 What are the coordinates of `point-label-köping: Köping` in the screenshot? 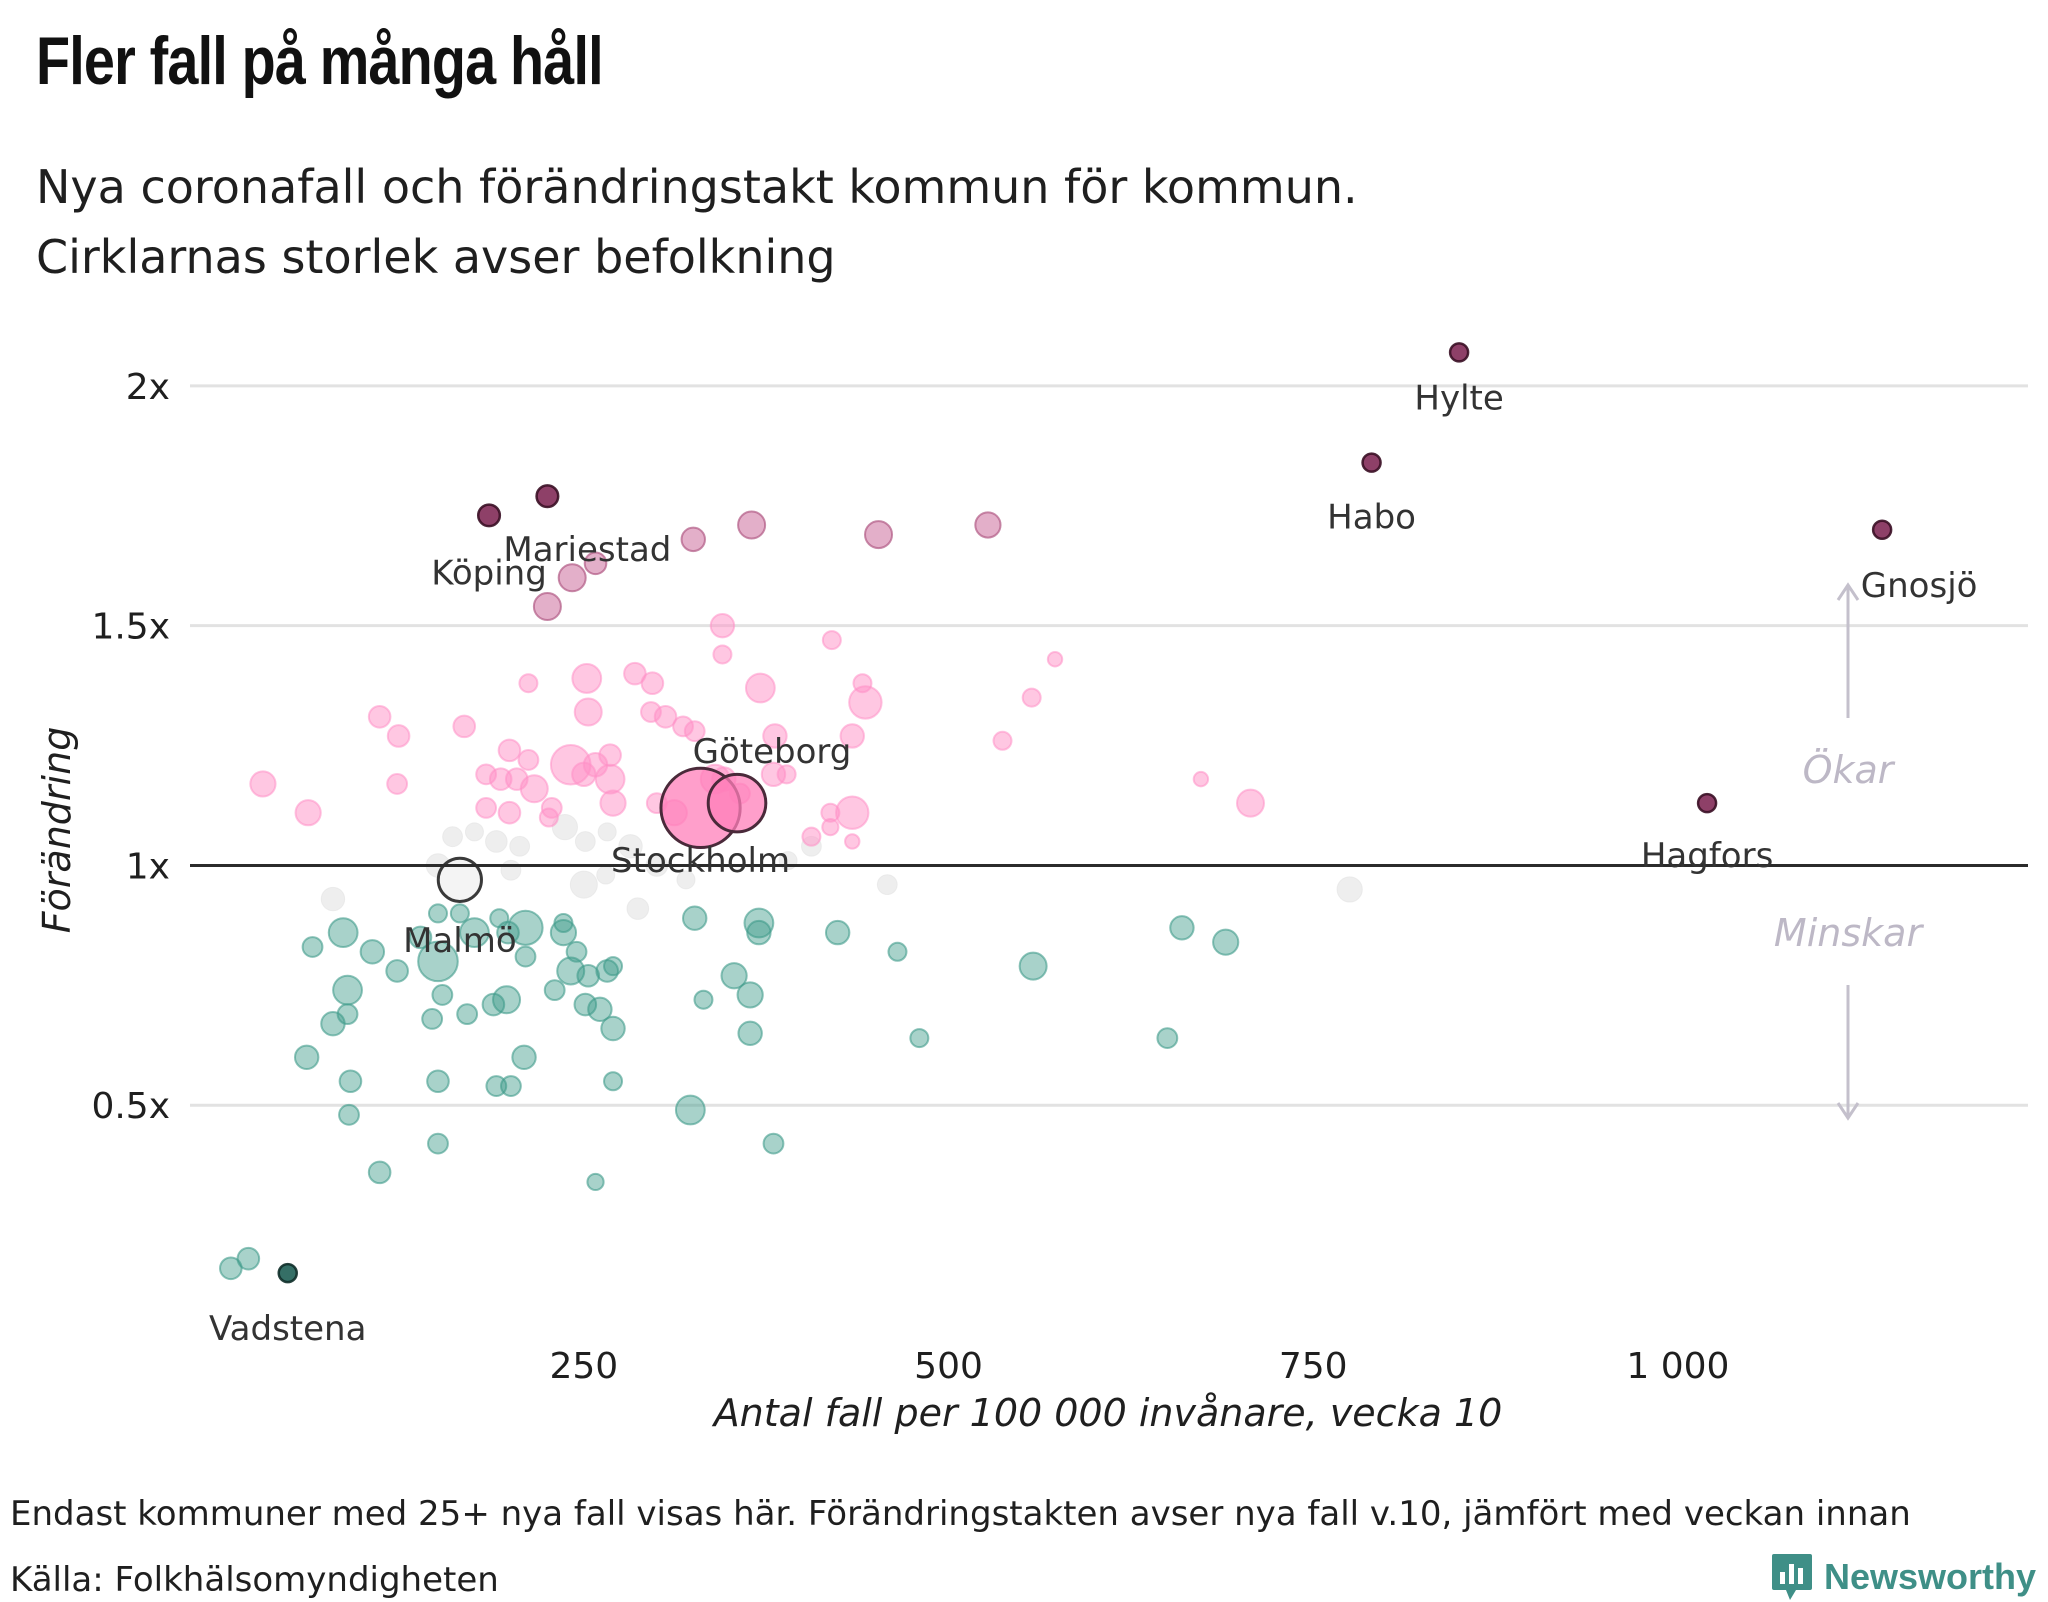 It's located at (489, 573).